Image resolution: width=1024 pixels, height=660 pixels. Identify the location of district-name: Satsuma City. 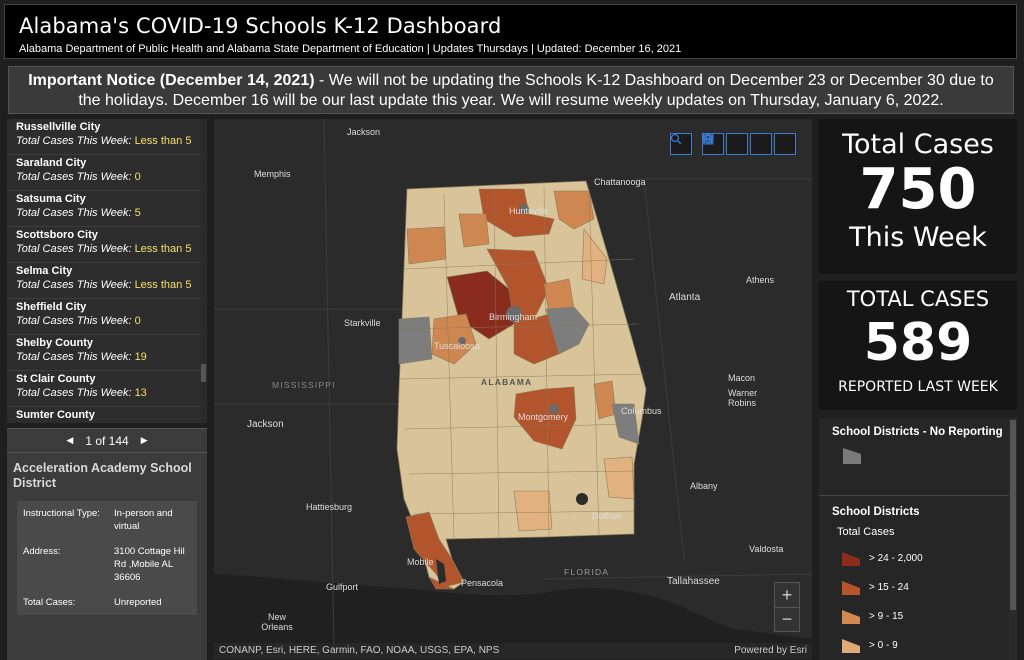
(51, 199).